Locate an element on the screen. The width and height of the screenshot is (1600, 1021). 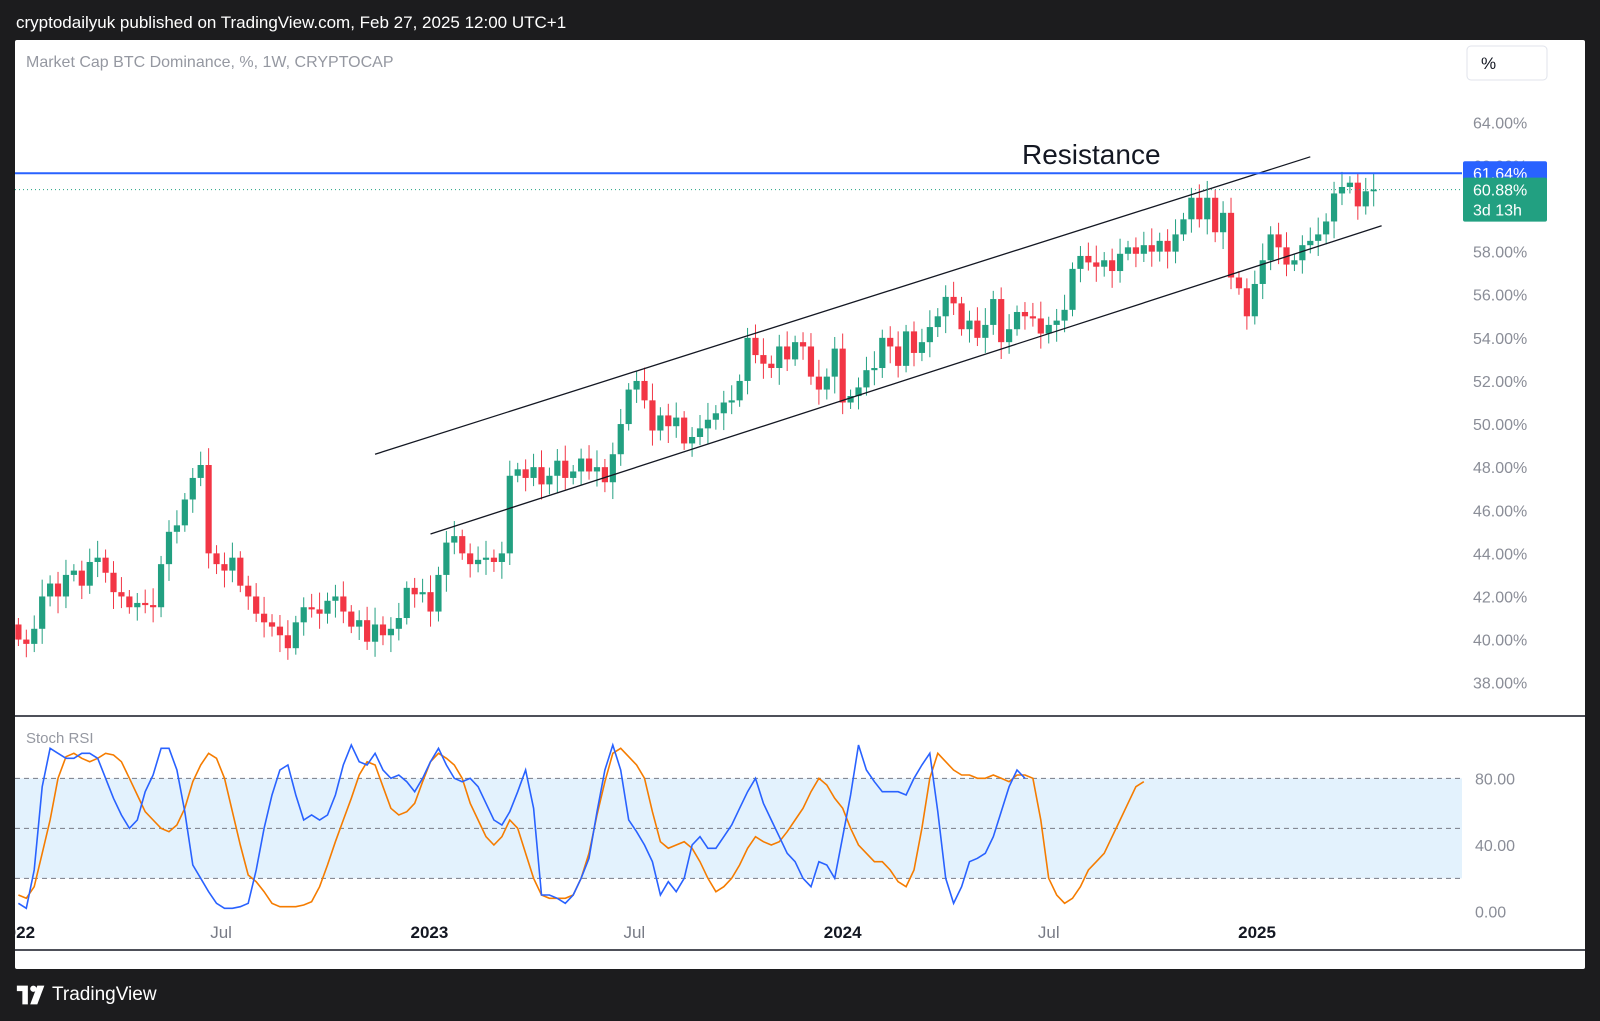
price-axis-tick: 56.00% is located at coordinates (1500, 296).